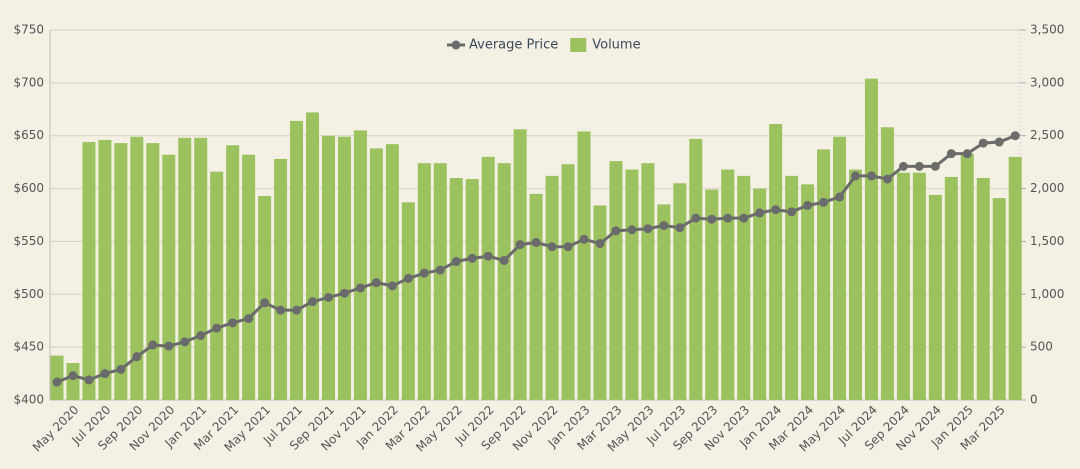  What do you see at coordinates (28, 347) in the screenshot?
I see `y-tick-label: $450` at bounding box center [28, 347].